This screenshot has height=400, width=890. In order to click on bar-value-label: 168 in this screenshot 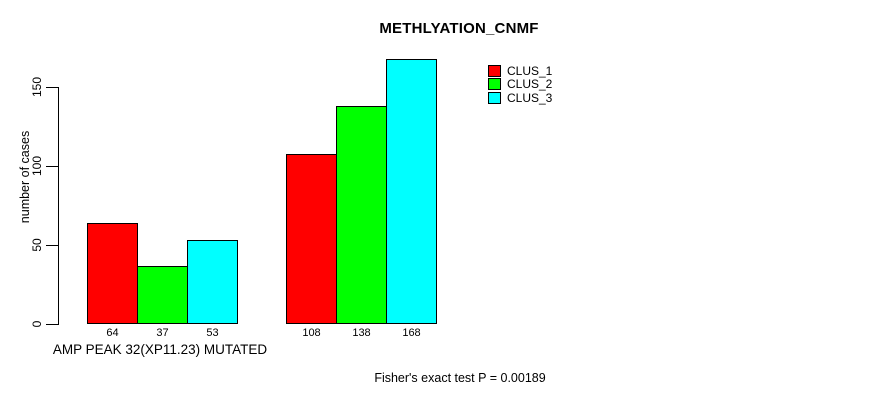, I will do `click(411, 333)`.